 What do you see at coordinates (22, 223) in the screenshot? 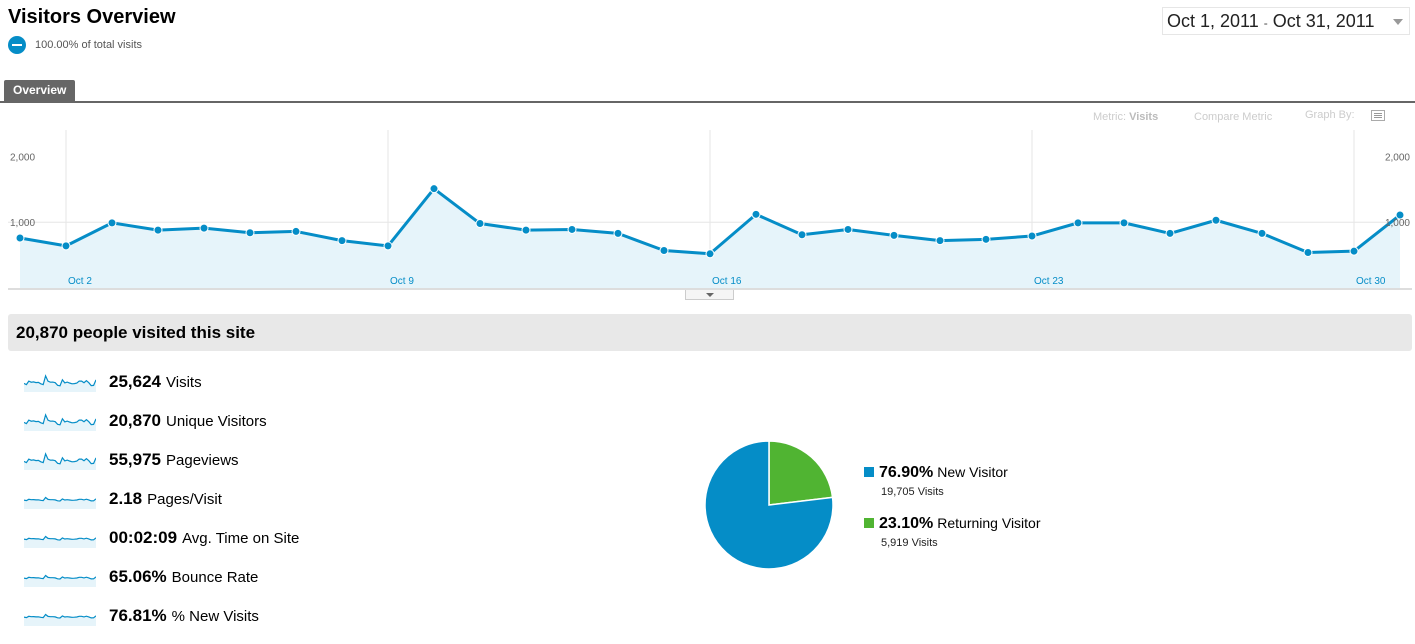
I see `y-tick-label-left: 1,000` at bounding box center [22, 223].